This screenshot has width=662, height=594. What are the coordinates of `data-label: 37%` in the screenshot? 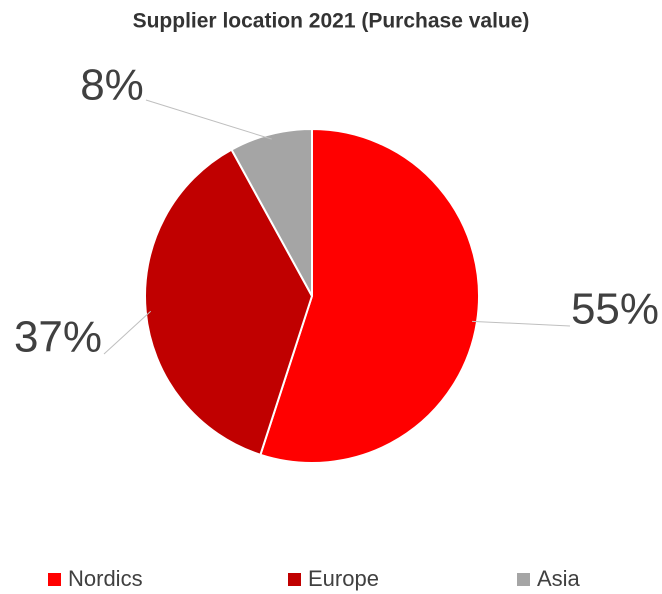 It's located at (58, 337).